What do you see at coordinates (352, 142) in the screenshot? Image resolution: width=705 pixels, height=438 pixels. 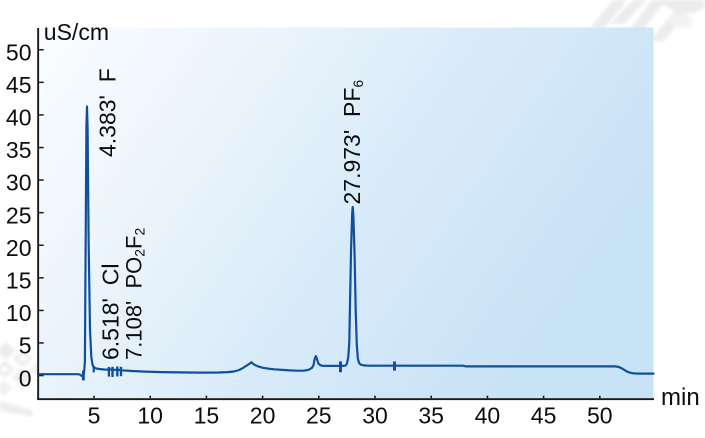 I see `svg-text: 27.973' PF6` at bounding box center [352, 142].